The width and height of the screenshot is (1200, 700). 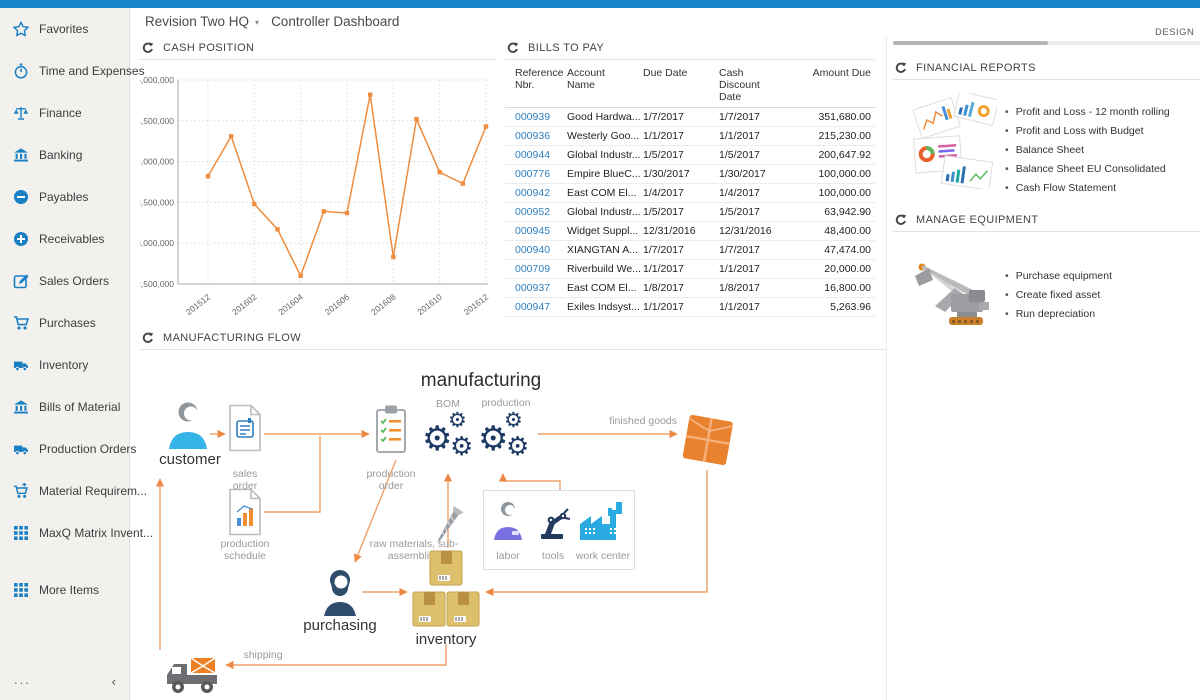 What do you see at coordinates (232, 338) in the screenshot?
I see `widget-title-label: MANUFACTURING FLOW` at bounding box center [232, 338].